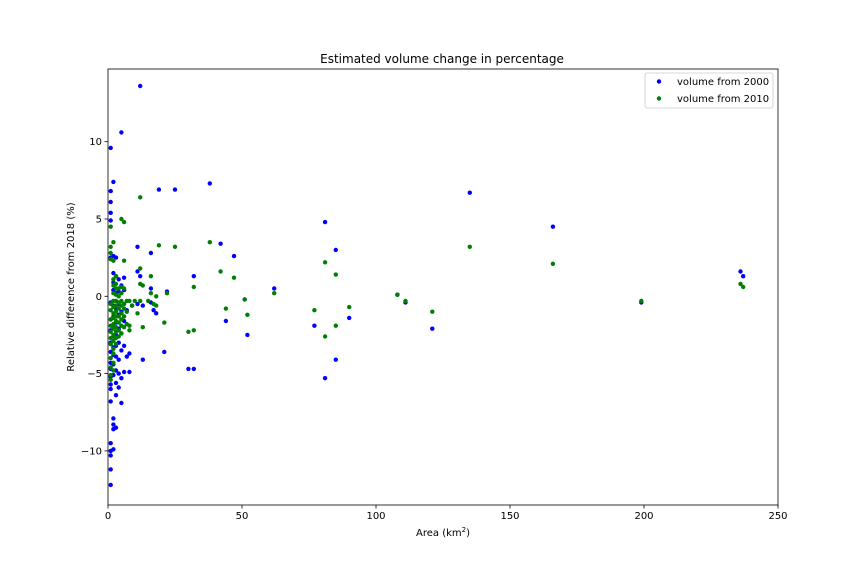 Image resolution: width=864 pixels, height=576 pixels. What do you see at coordinates (709, 90) in the screenshot?
I see `legend: volume from 2000 volume from 2010` at bounding box center [709, 90].